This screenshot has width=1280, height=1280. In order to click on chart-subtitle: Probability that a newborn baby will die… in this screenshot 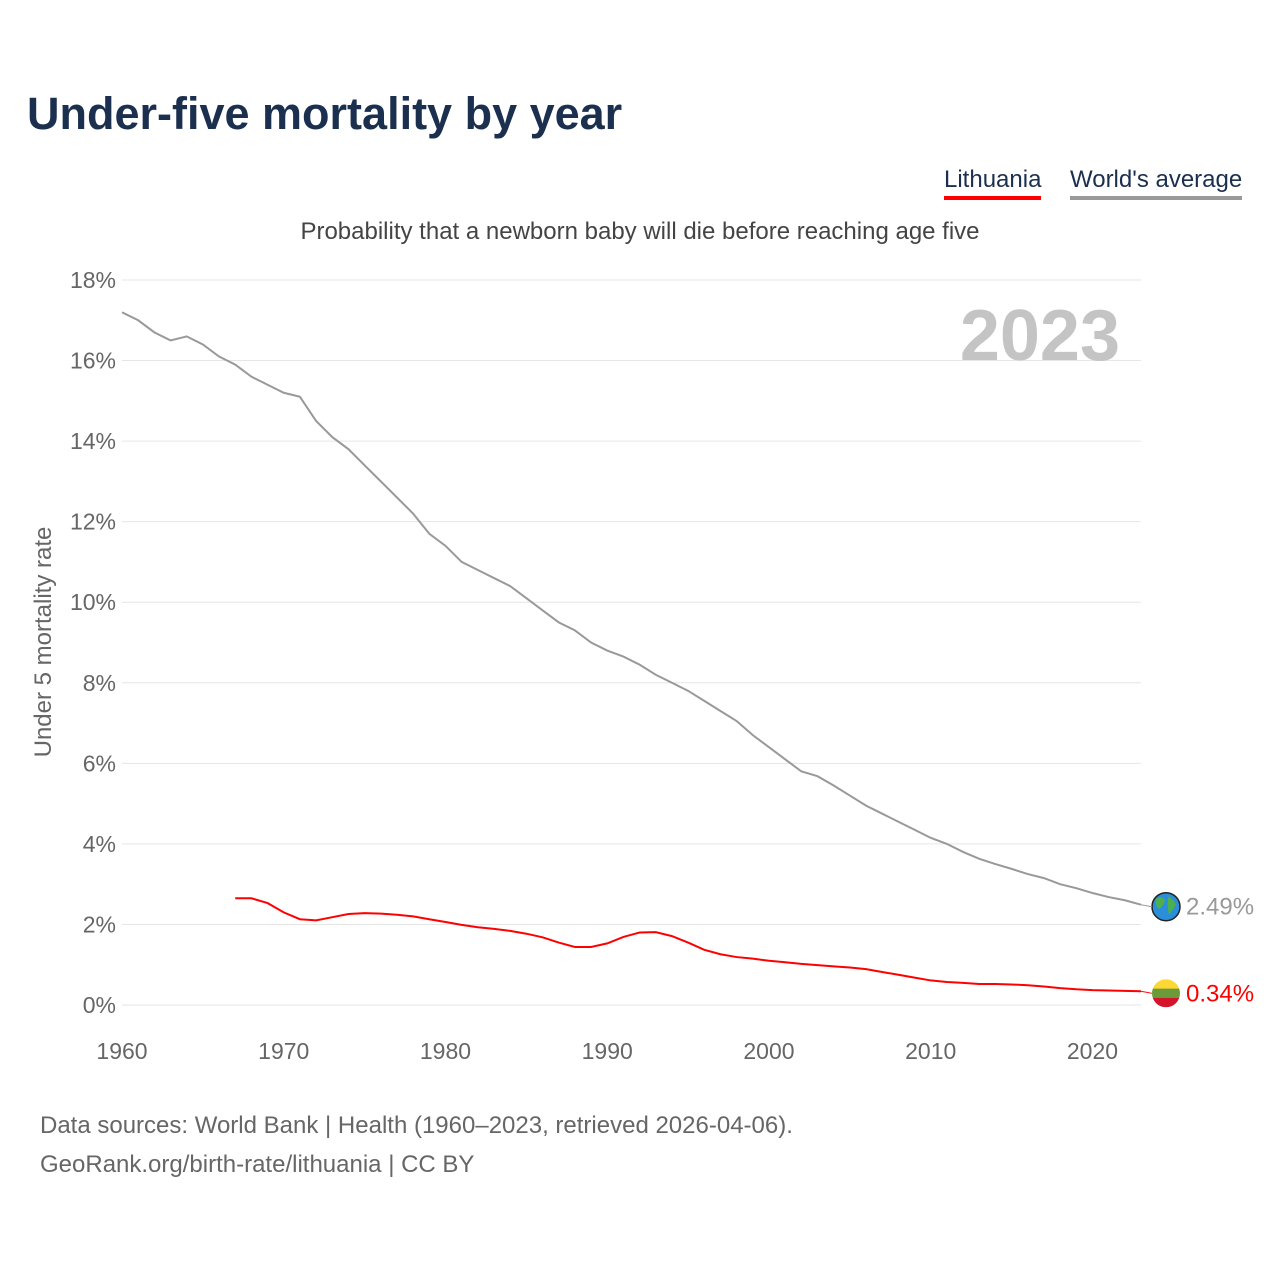, I will do `click(640, 231)`.